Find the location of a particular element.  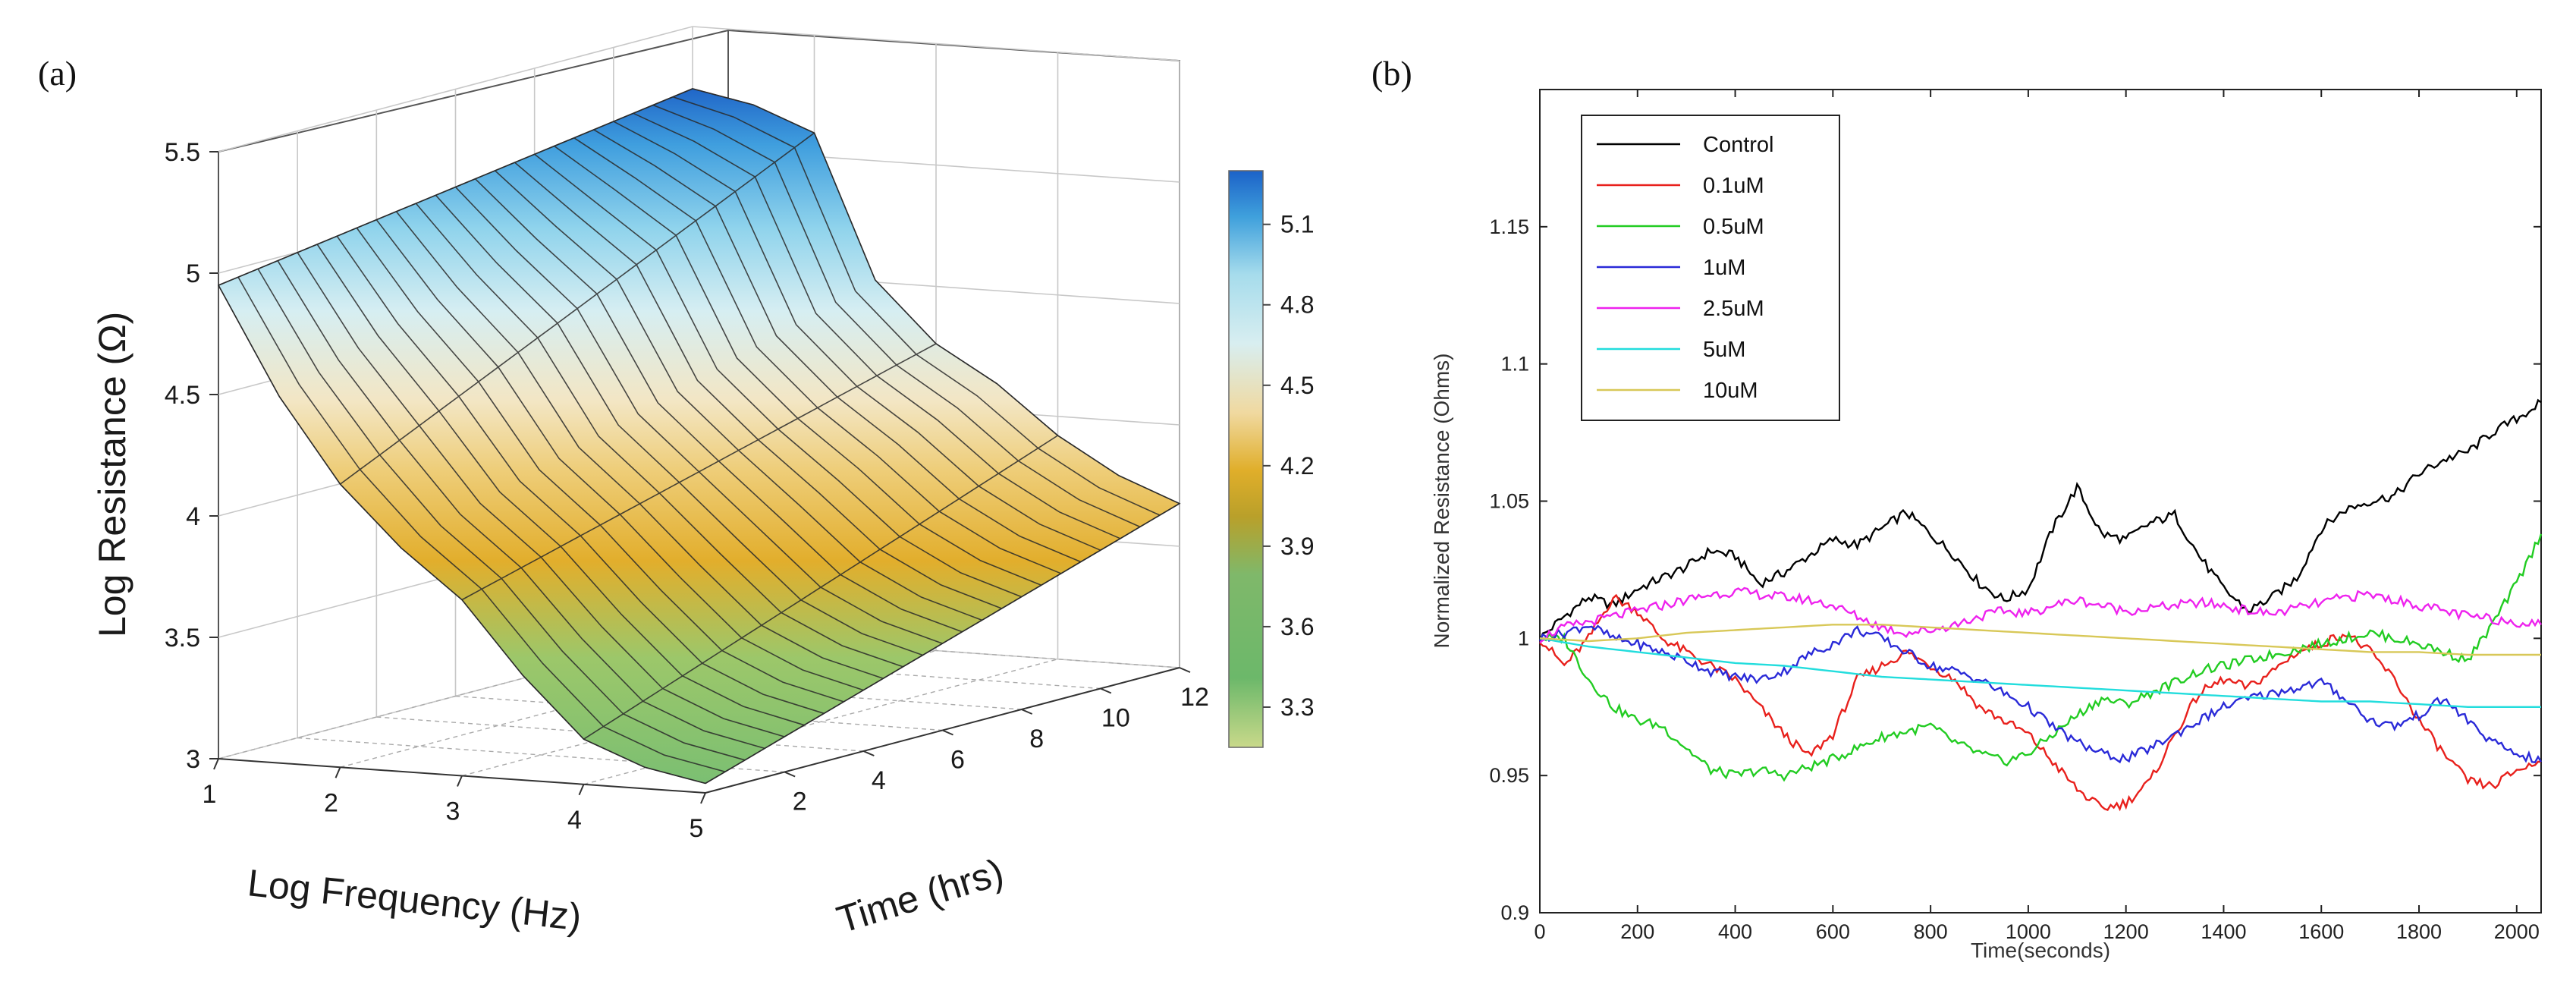

colorbar-tick-label: 3.6 is located at coordinates (1297, 627).